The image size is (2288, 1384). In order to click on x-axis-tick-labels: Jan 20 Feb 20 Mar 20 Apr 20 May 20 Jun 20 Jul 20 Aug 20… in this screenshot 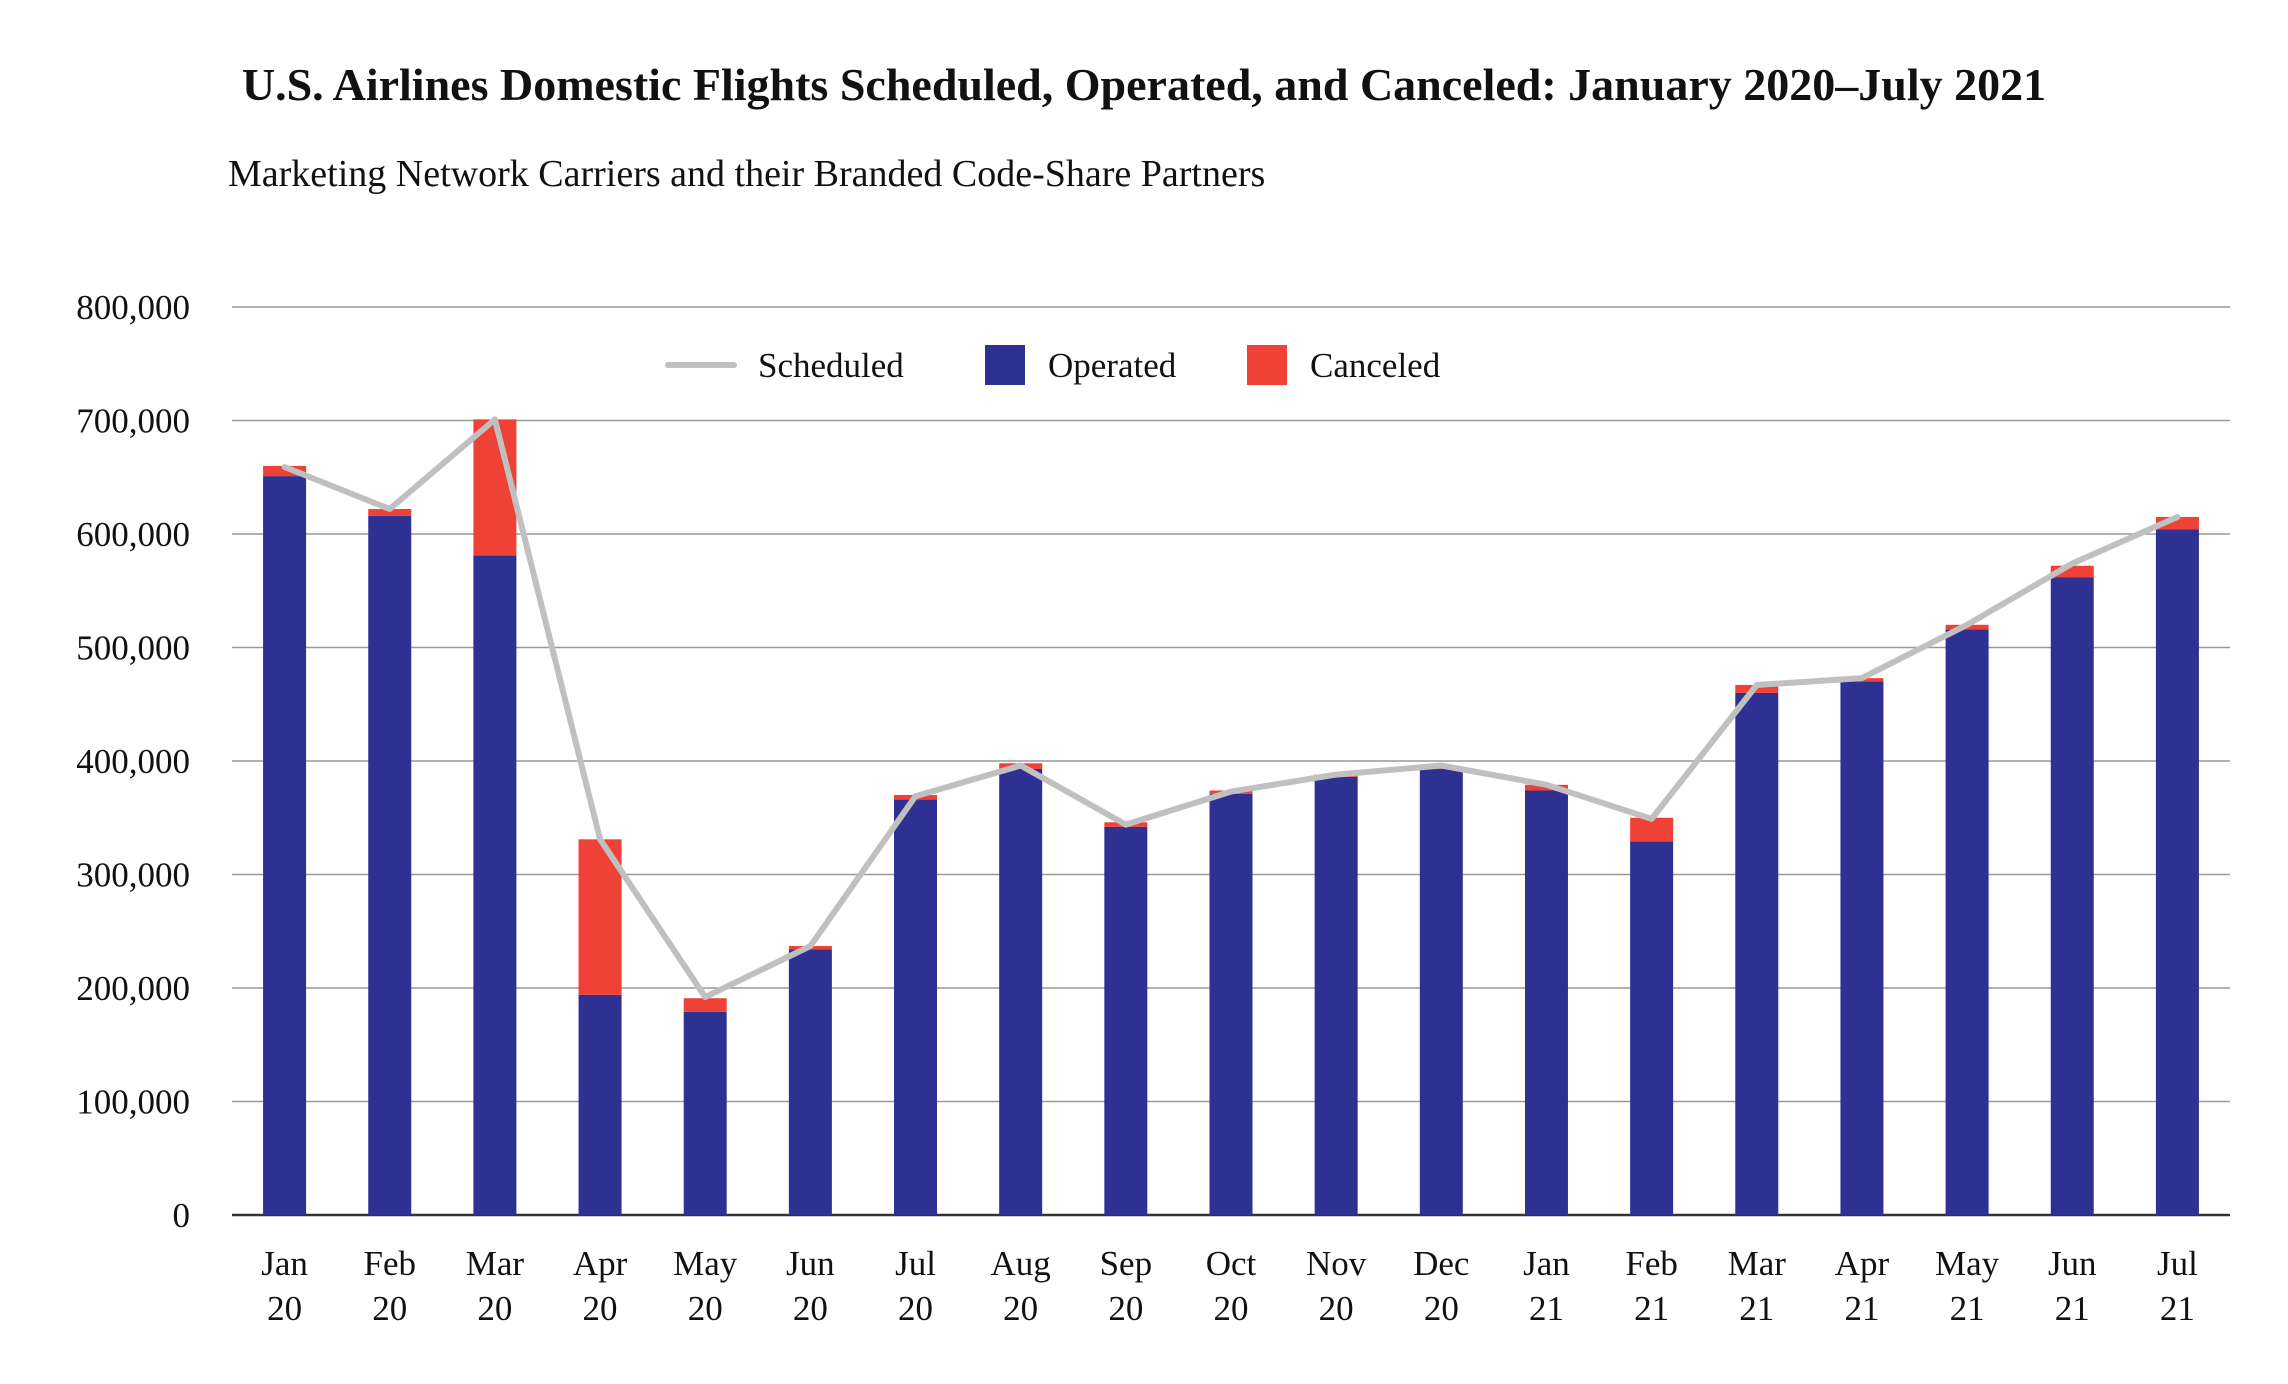, I will do `click(1229, 1286)`.